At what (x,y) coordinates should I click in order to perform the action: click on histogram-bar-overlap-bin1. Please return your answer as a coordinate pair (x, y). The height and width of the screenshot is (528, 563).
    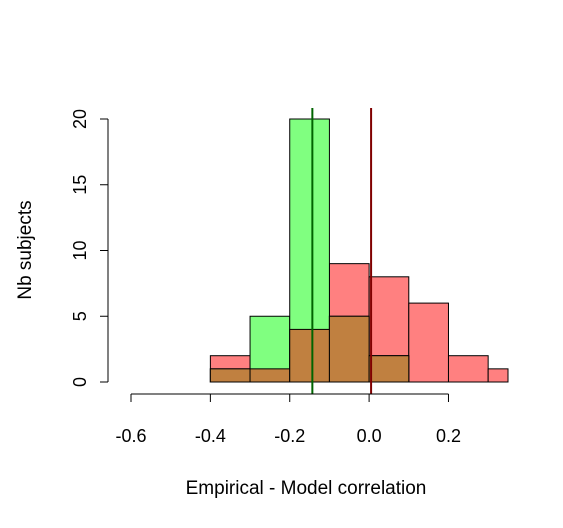
    Looking at the image, I should click on (270, 375).